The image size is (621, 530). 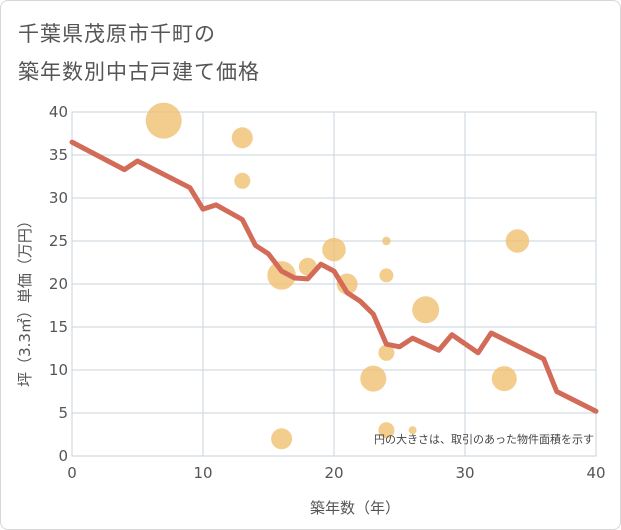 What do you see at coordinates (355, 508) in the screenshot?
I see `x-axis-label: 築年数（年）` at bounding box center [355, 508].